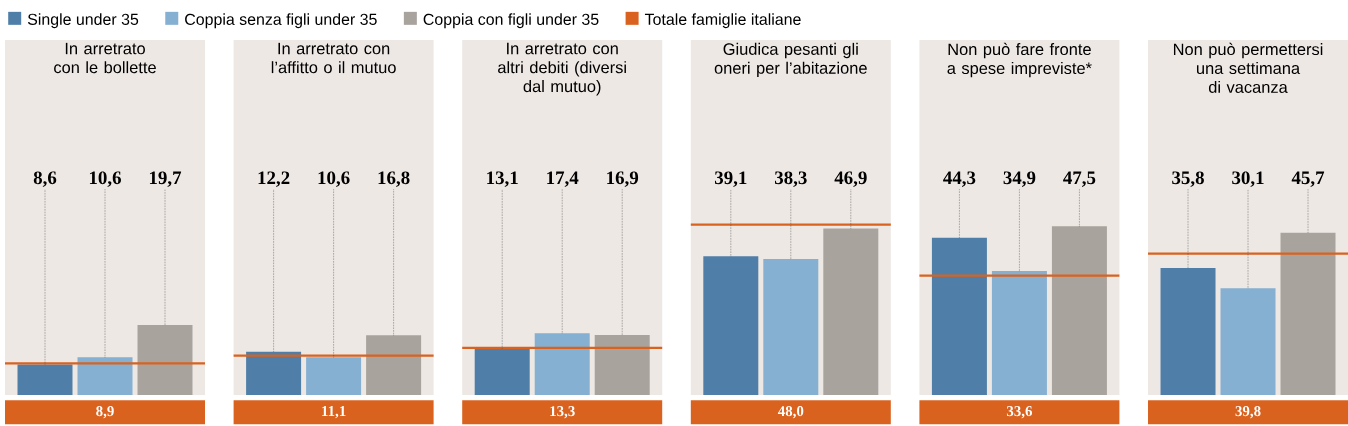 The height and width of the screenshot is (426, 1348). Describe the element at coordinates (333, 58) in the screenshot. I see `text: In arretrato con l’affitto o il mutuo` at that location.